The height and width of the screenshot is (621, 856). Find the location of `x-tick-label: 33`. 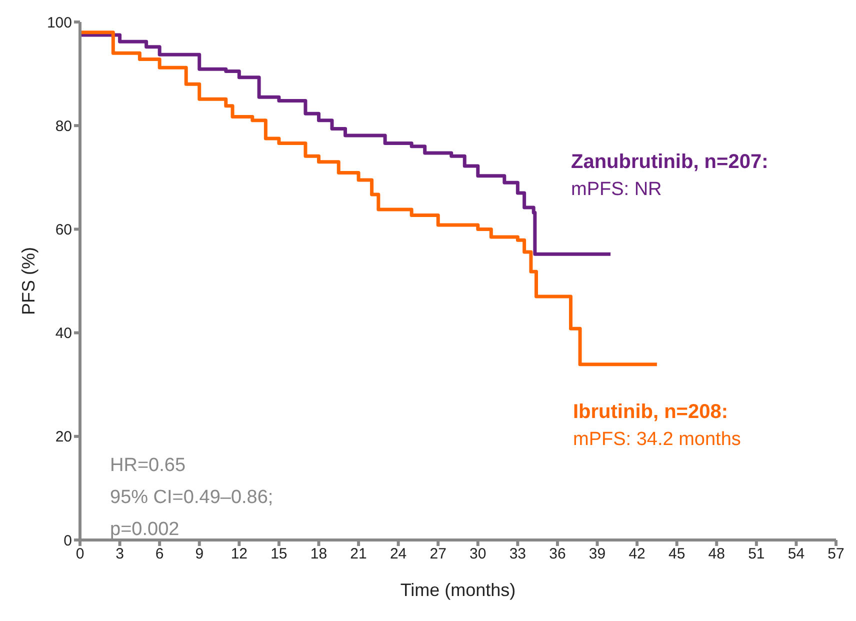

x-tick-label: 33 is located at coordinates (517, 554).